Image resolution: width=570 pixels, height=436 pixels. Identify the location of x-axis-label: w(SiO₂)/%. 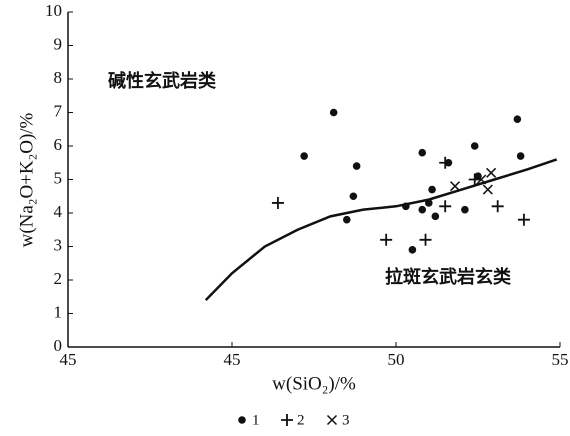
(314, 383).